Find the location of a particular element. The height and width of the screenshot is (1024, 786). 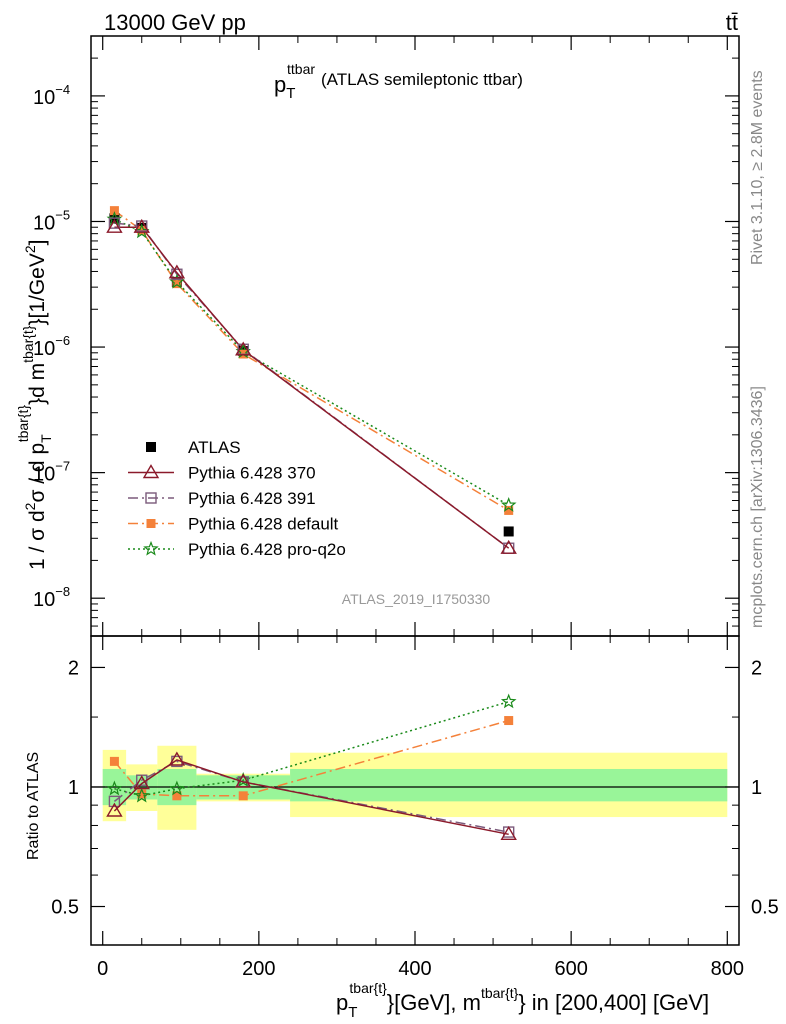

header-process: 13000 GeV pp is located at coordinates (175, 22).